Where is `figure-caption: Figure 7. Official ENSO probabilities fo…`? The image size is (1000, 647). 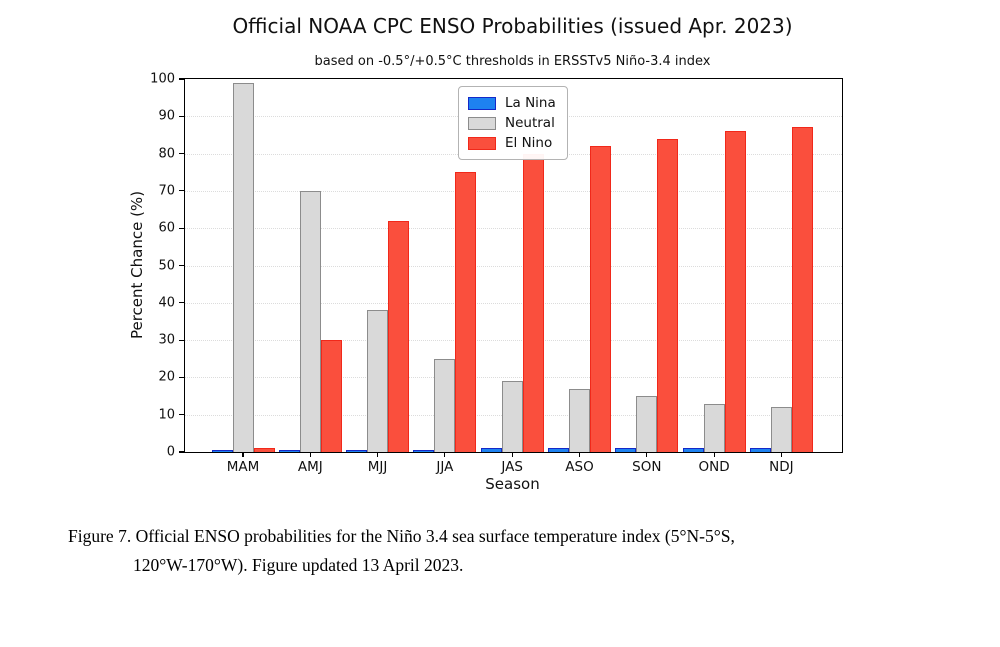 figure-caption: Figure 7. Official ENSO probabilities fo… is located at coordinates (503, 551).